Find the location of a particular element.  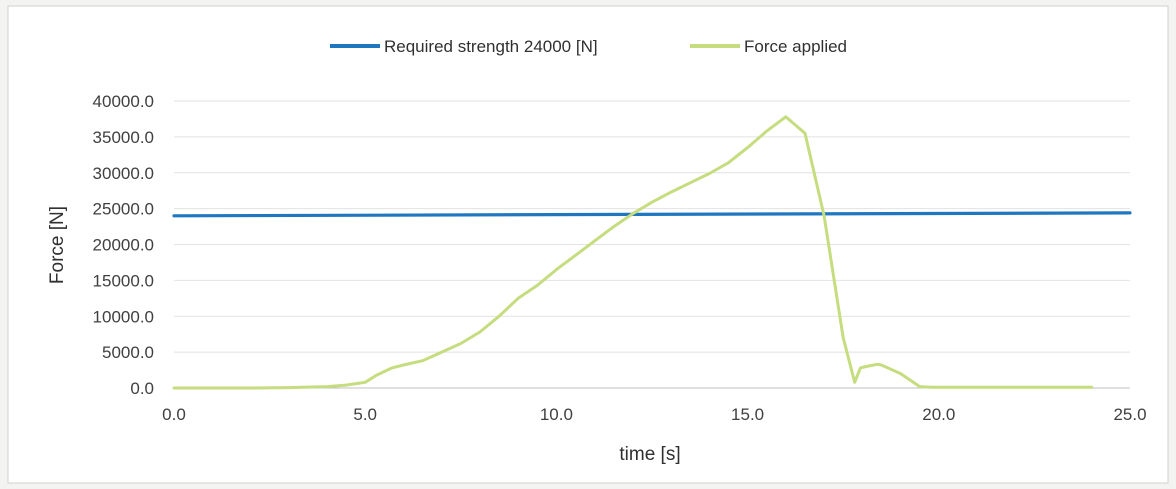

y-axis-title: Force [N] is located at coordinates (57, 245).